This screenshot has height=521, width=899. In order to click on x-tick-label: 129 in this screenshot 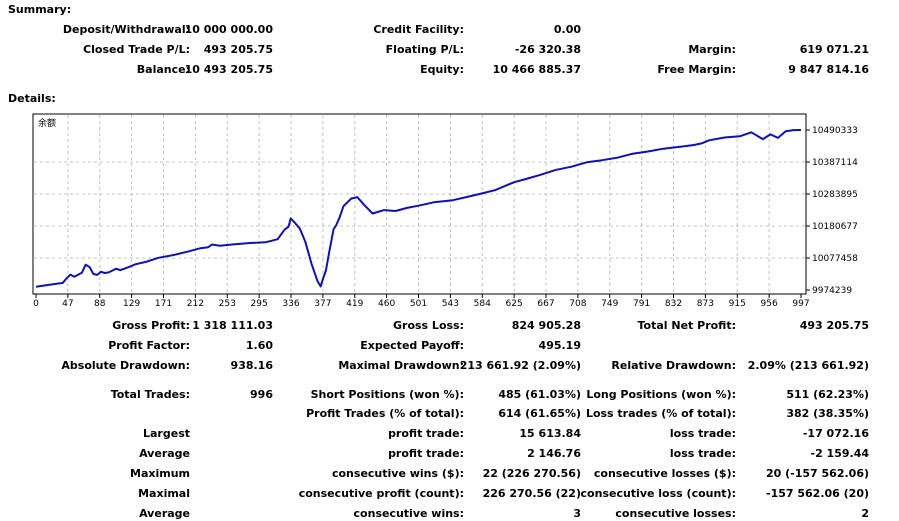, I will do `click(131, 304)`.